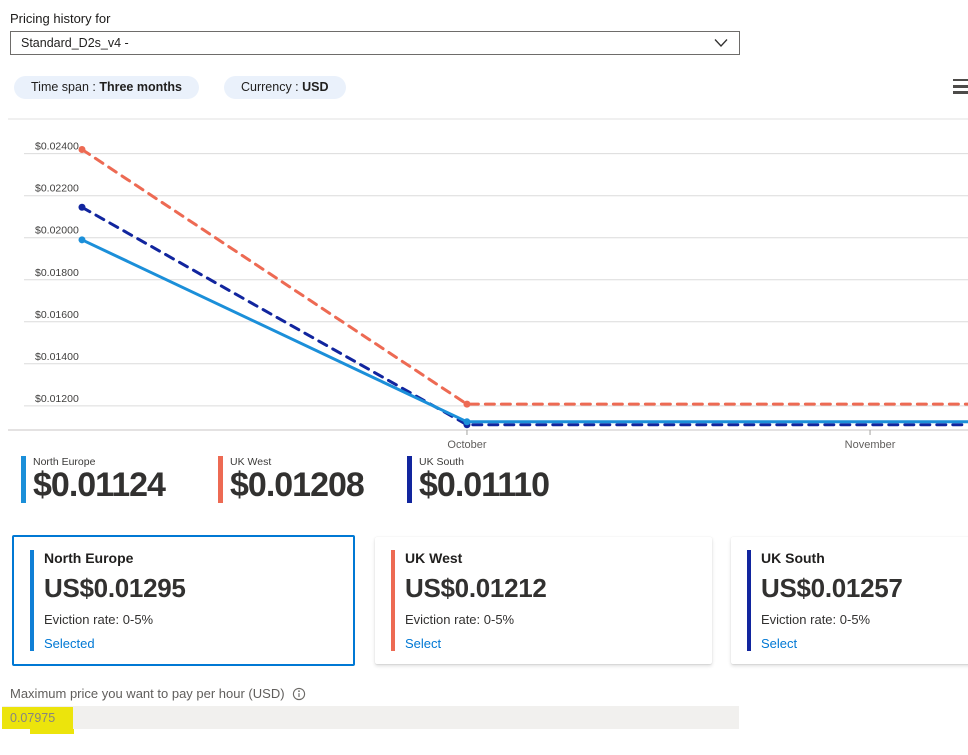 Image resolution: width=968 pixels, height=755 pixels. What do you see at coordinates (57, 315) in the screenshot?
I see `svg-text: $0.01600` at bounding box center [57, 315].